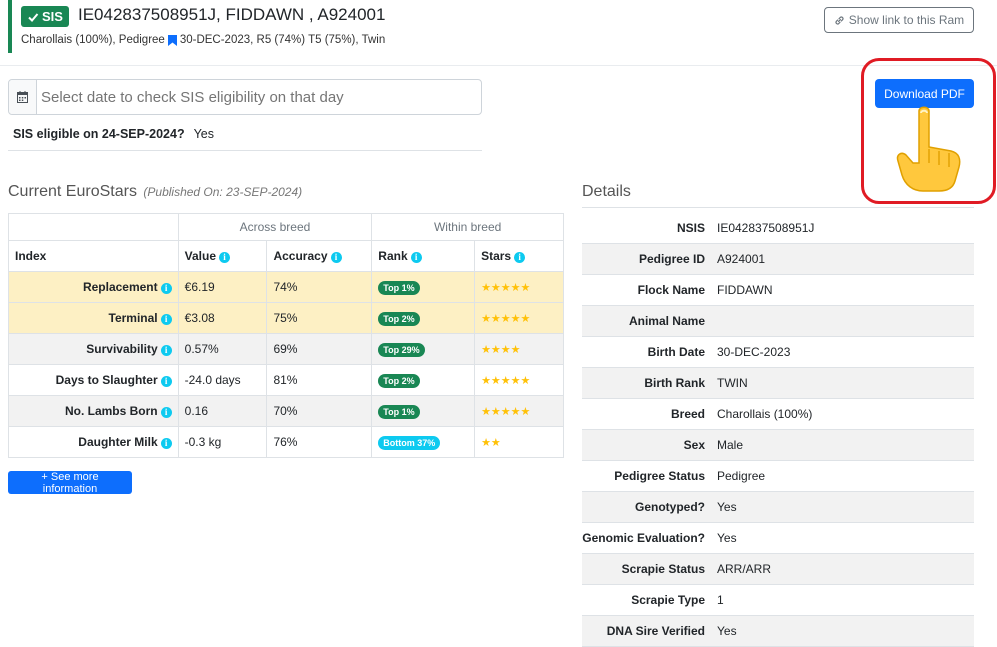  I want to click on calendar-icon, so click(23, 97).